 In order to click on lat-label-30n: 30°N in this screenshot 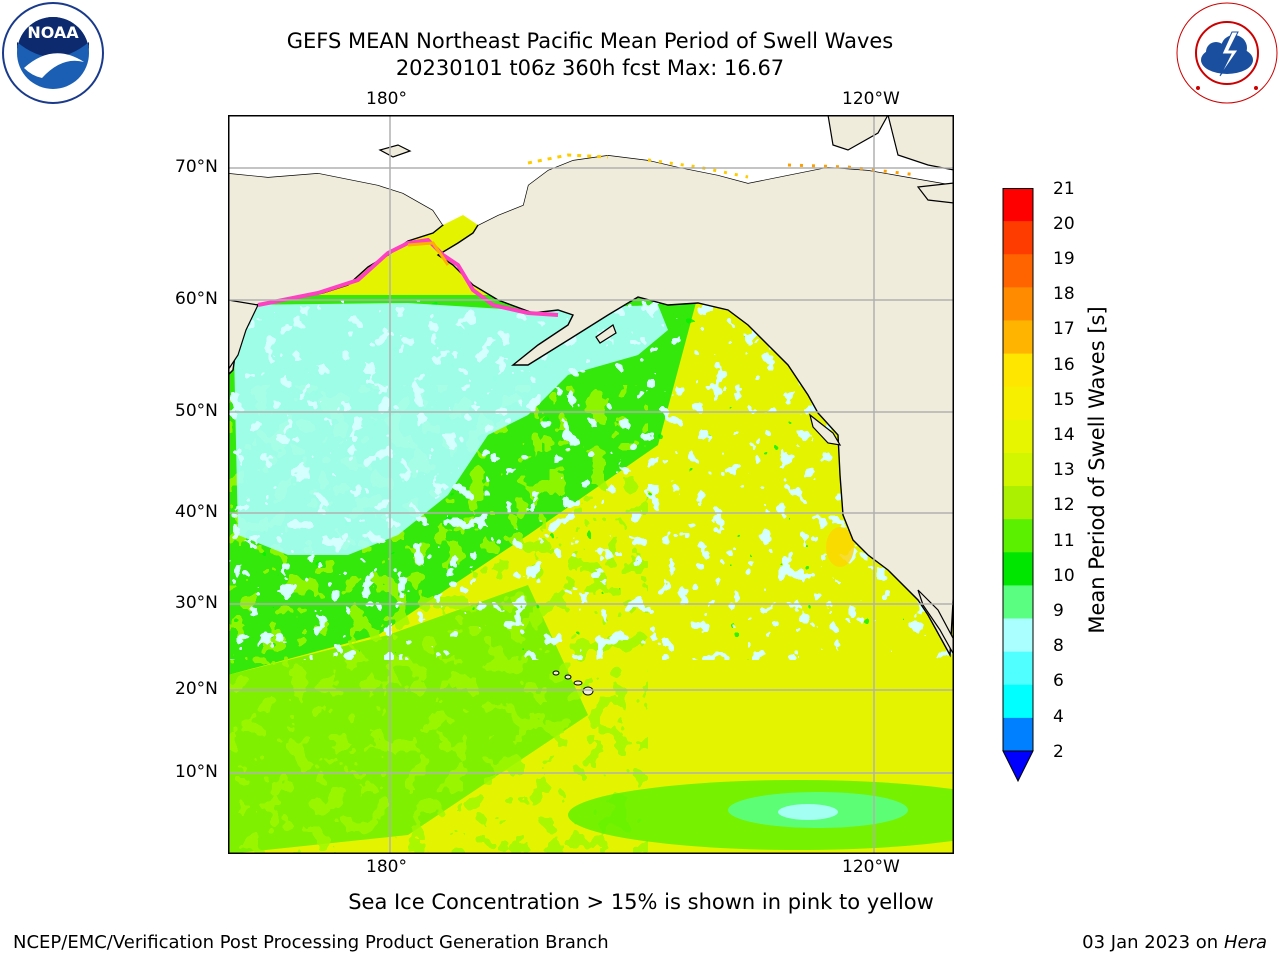, I will do `click(196, 603)`.